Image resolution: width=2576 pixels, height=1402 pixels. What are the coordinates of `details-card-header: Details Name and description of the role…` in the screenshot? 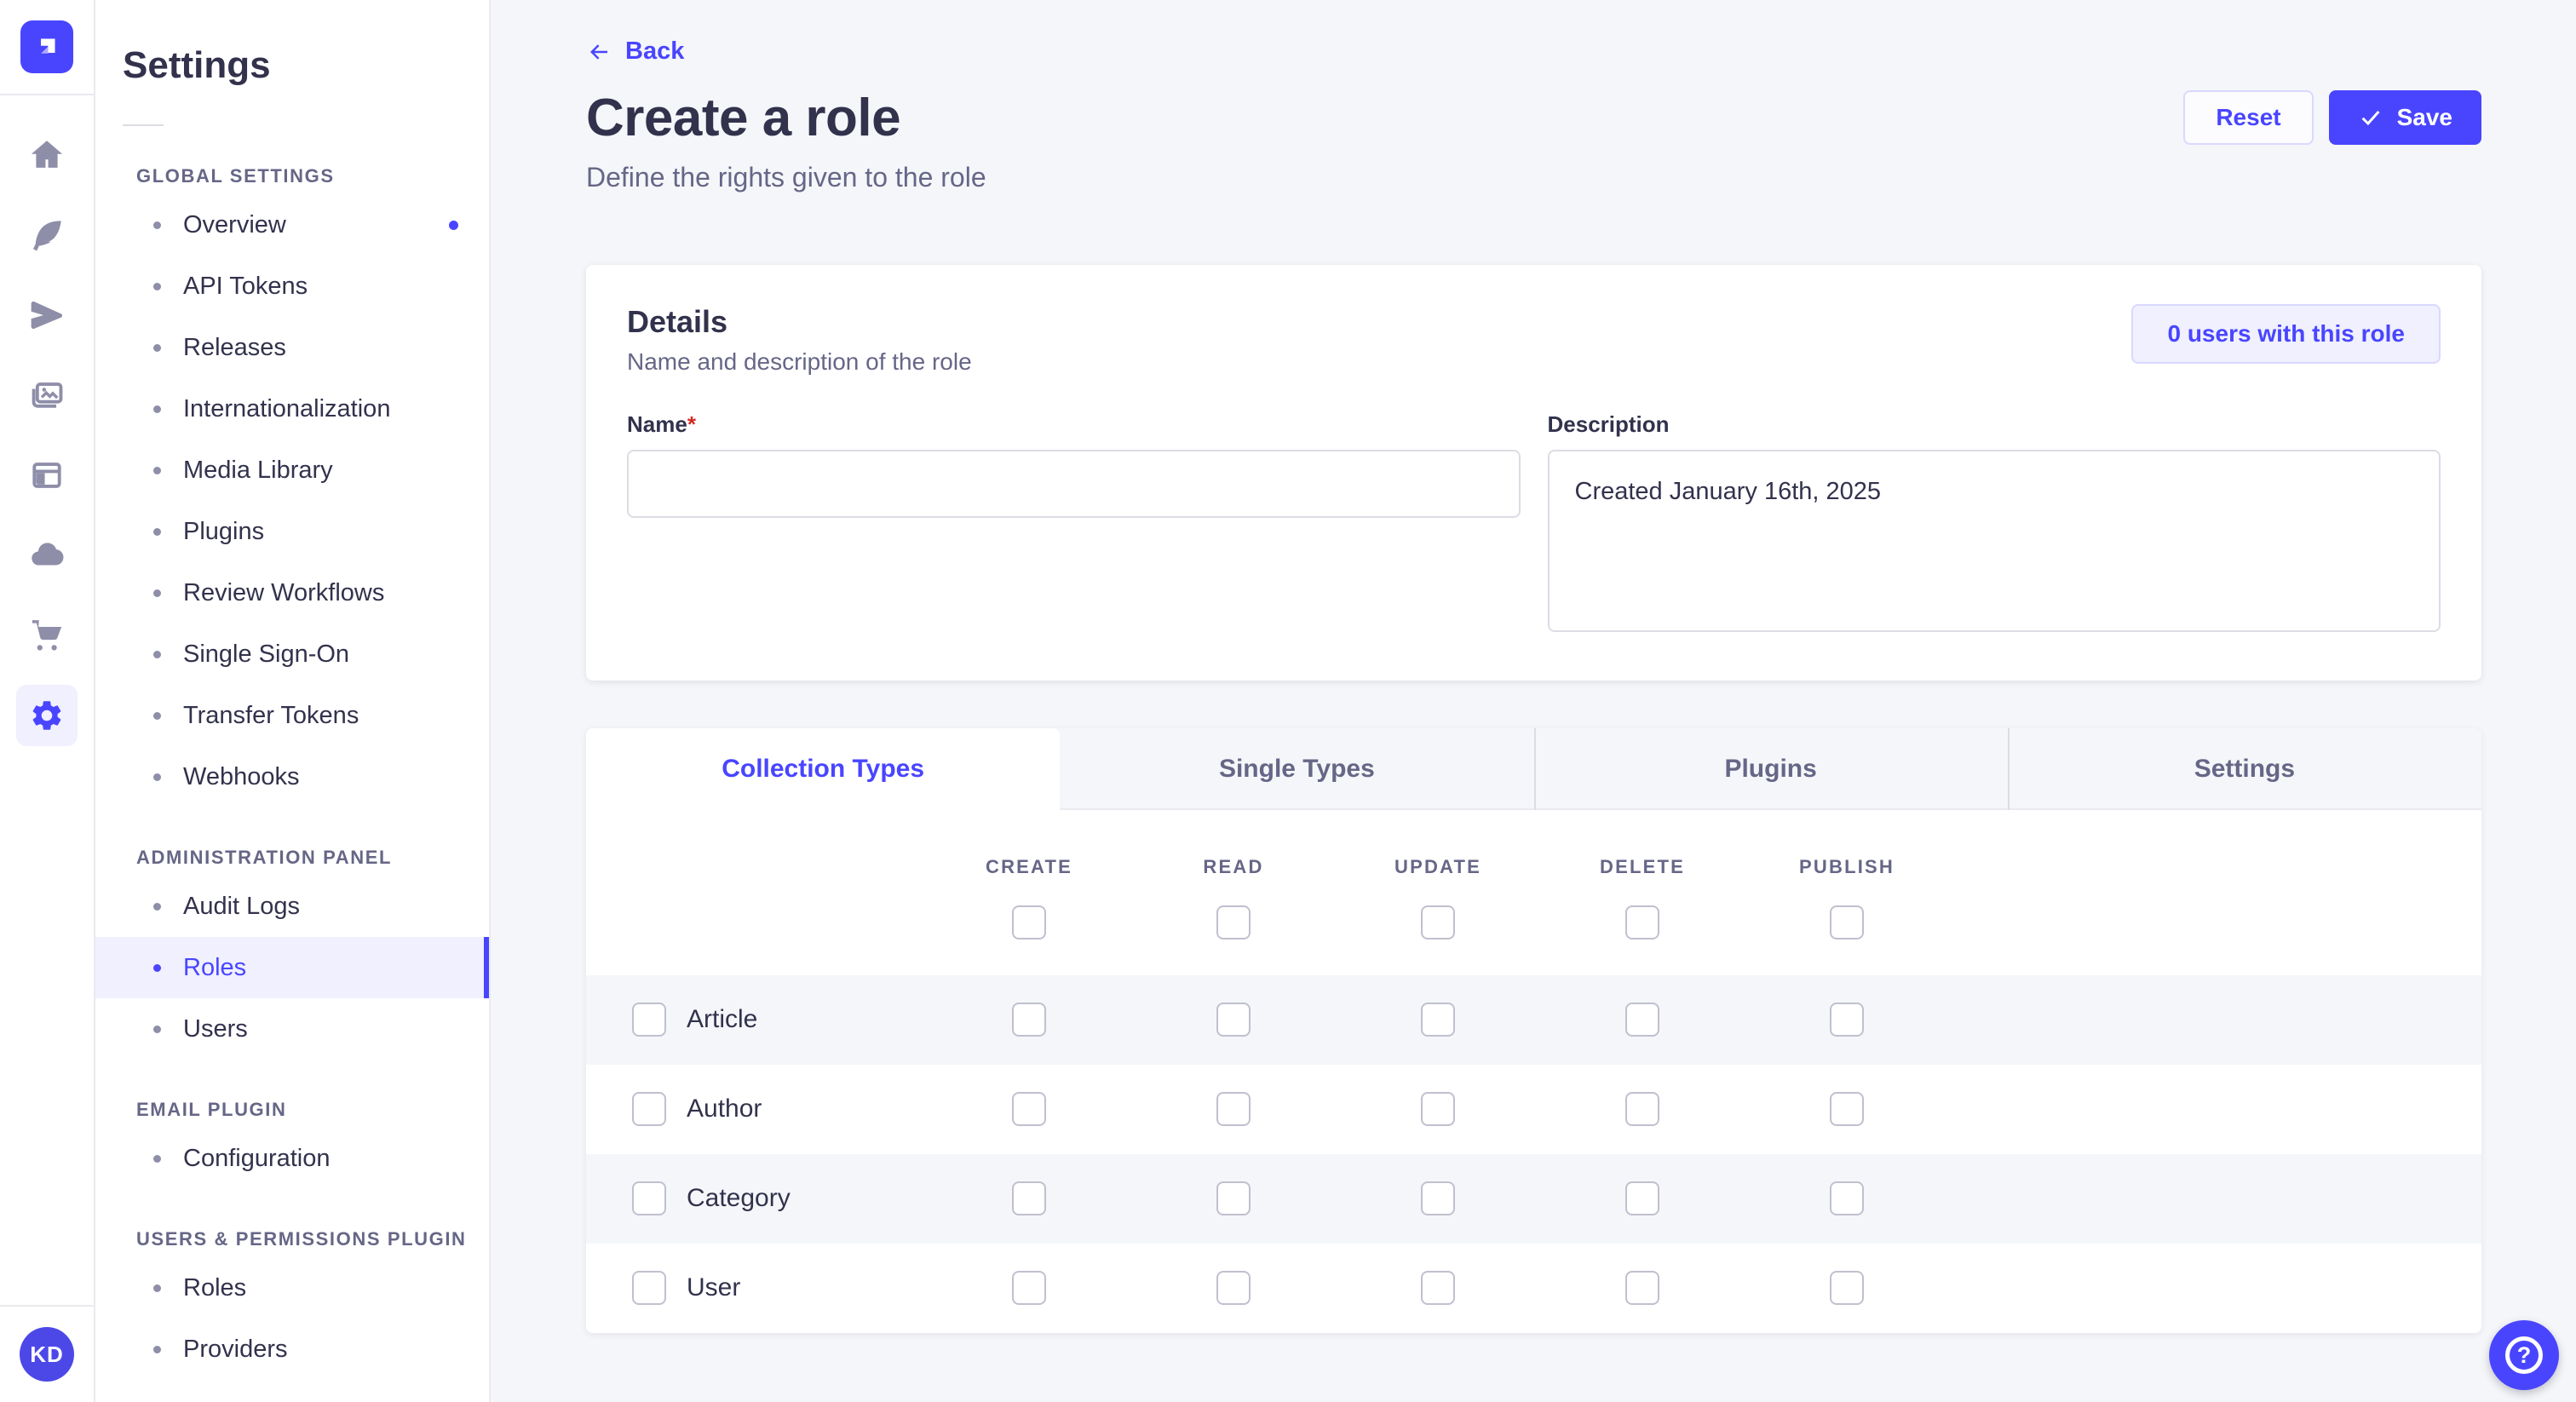 It's located at (1534, 339).